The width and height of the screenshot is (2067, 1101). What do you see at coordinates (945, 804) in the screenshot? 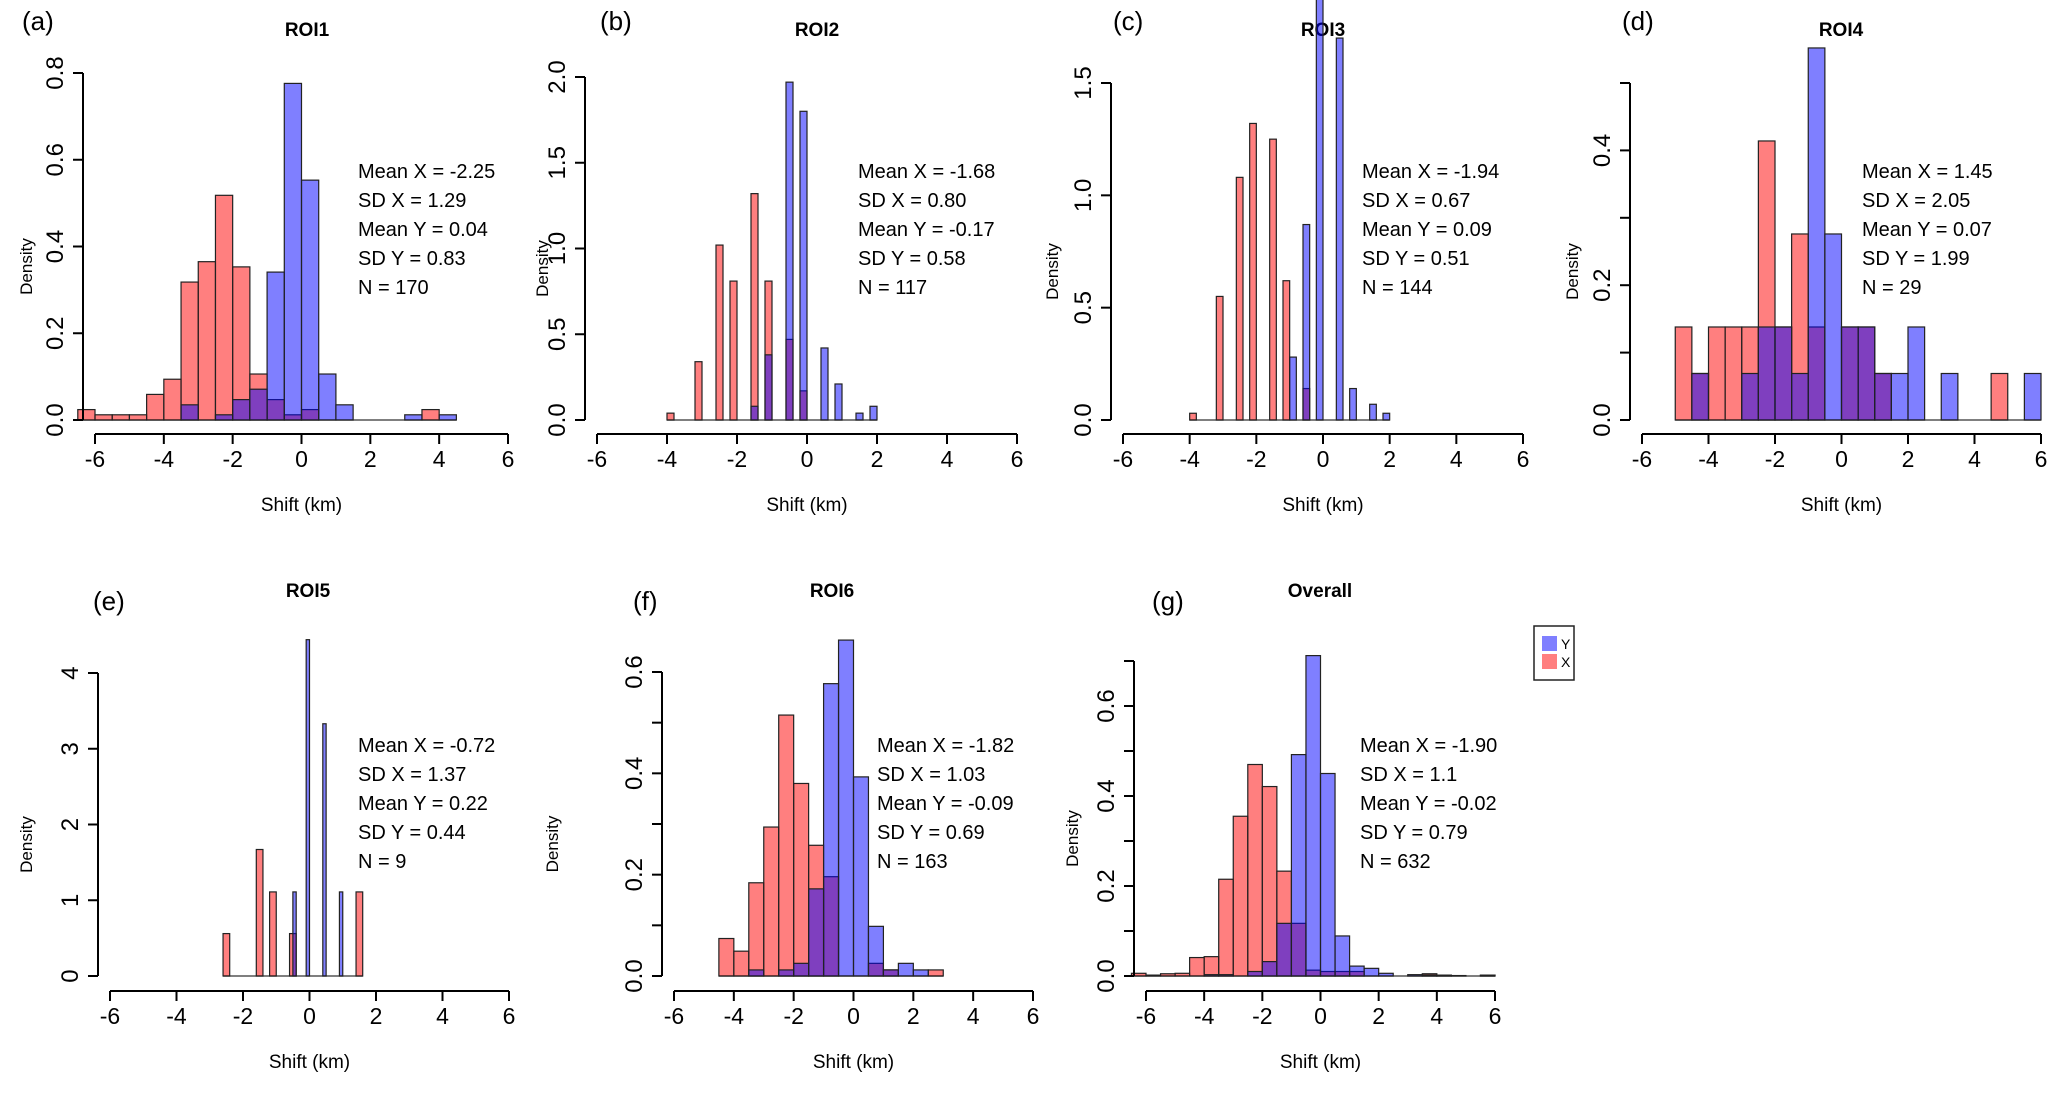
I see `stats-annotation: Mean Y = -0.09` at bounding box center [945, 804].